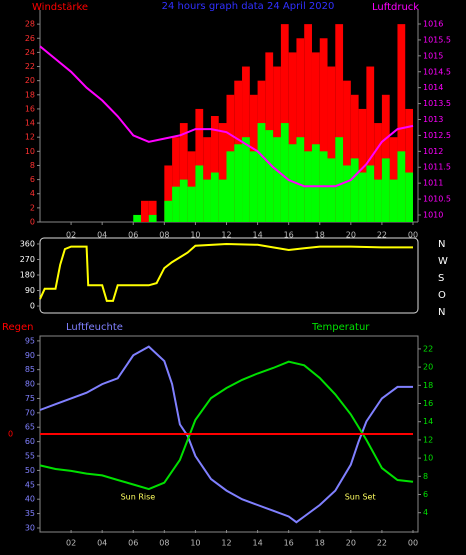  Describe the element at coordinates (10, 434) in the screenshot. I see `y3-tick-label: 0` at that location.